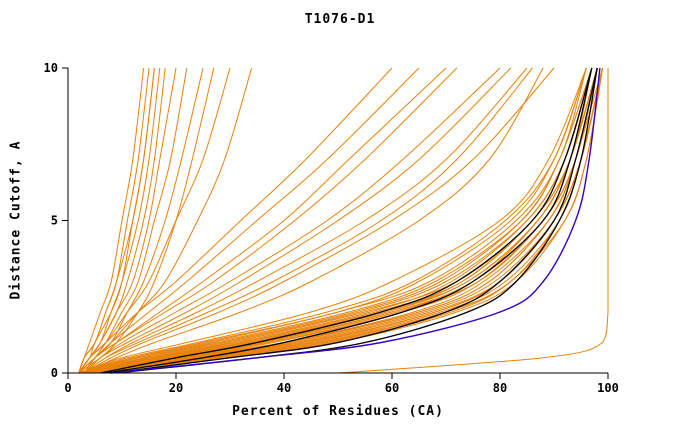 The image size is (680, 440). What do you see at coordinates (51, 68) in the screenshot?
I see `svg-text: 10` at bounding box center [51, 68].